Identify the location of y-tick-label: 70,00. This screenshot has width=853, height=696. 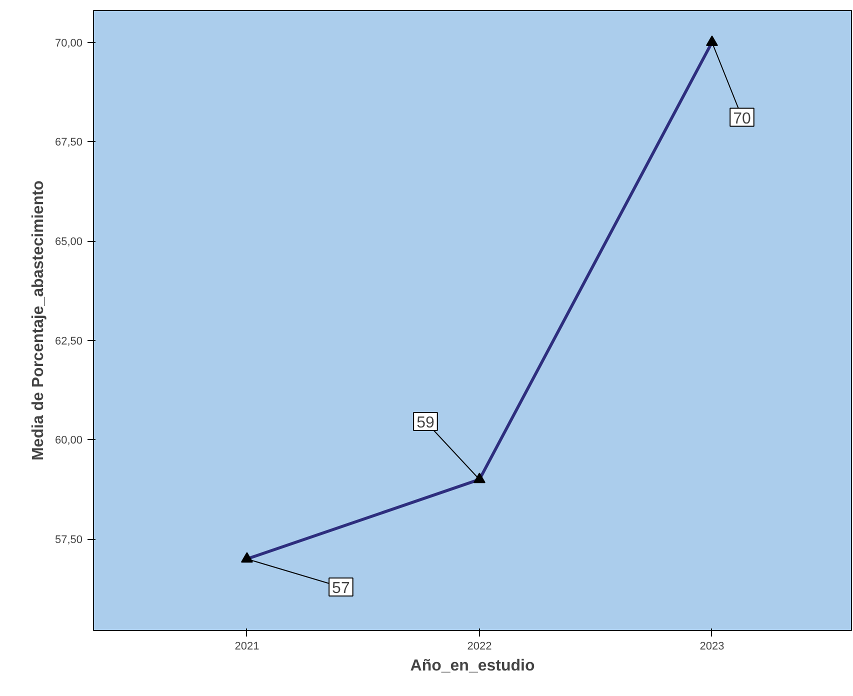
(68, 43).